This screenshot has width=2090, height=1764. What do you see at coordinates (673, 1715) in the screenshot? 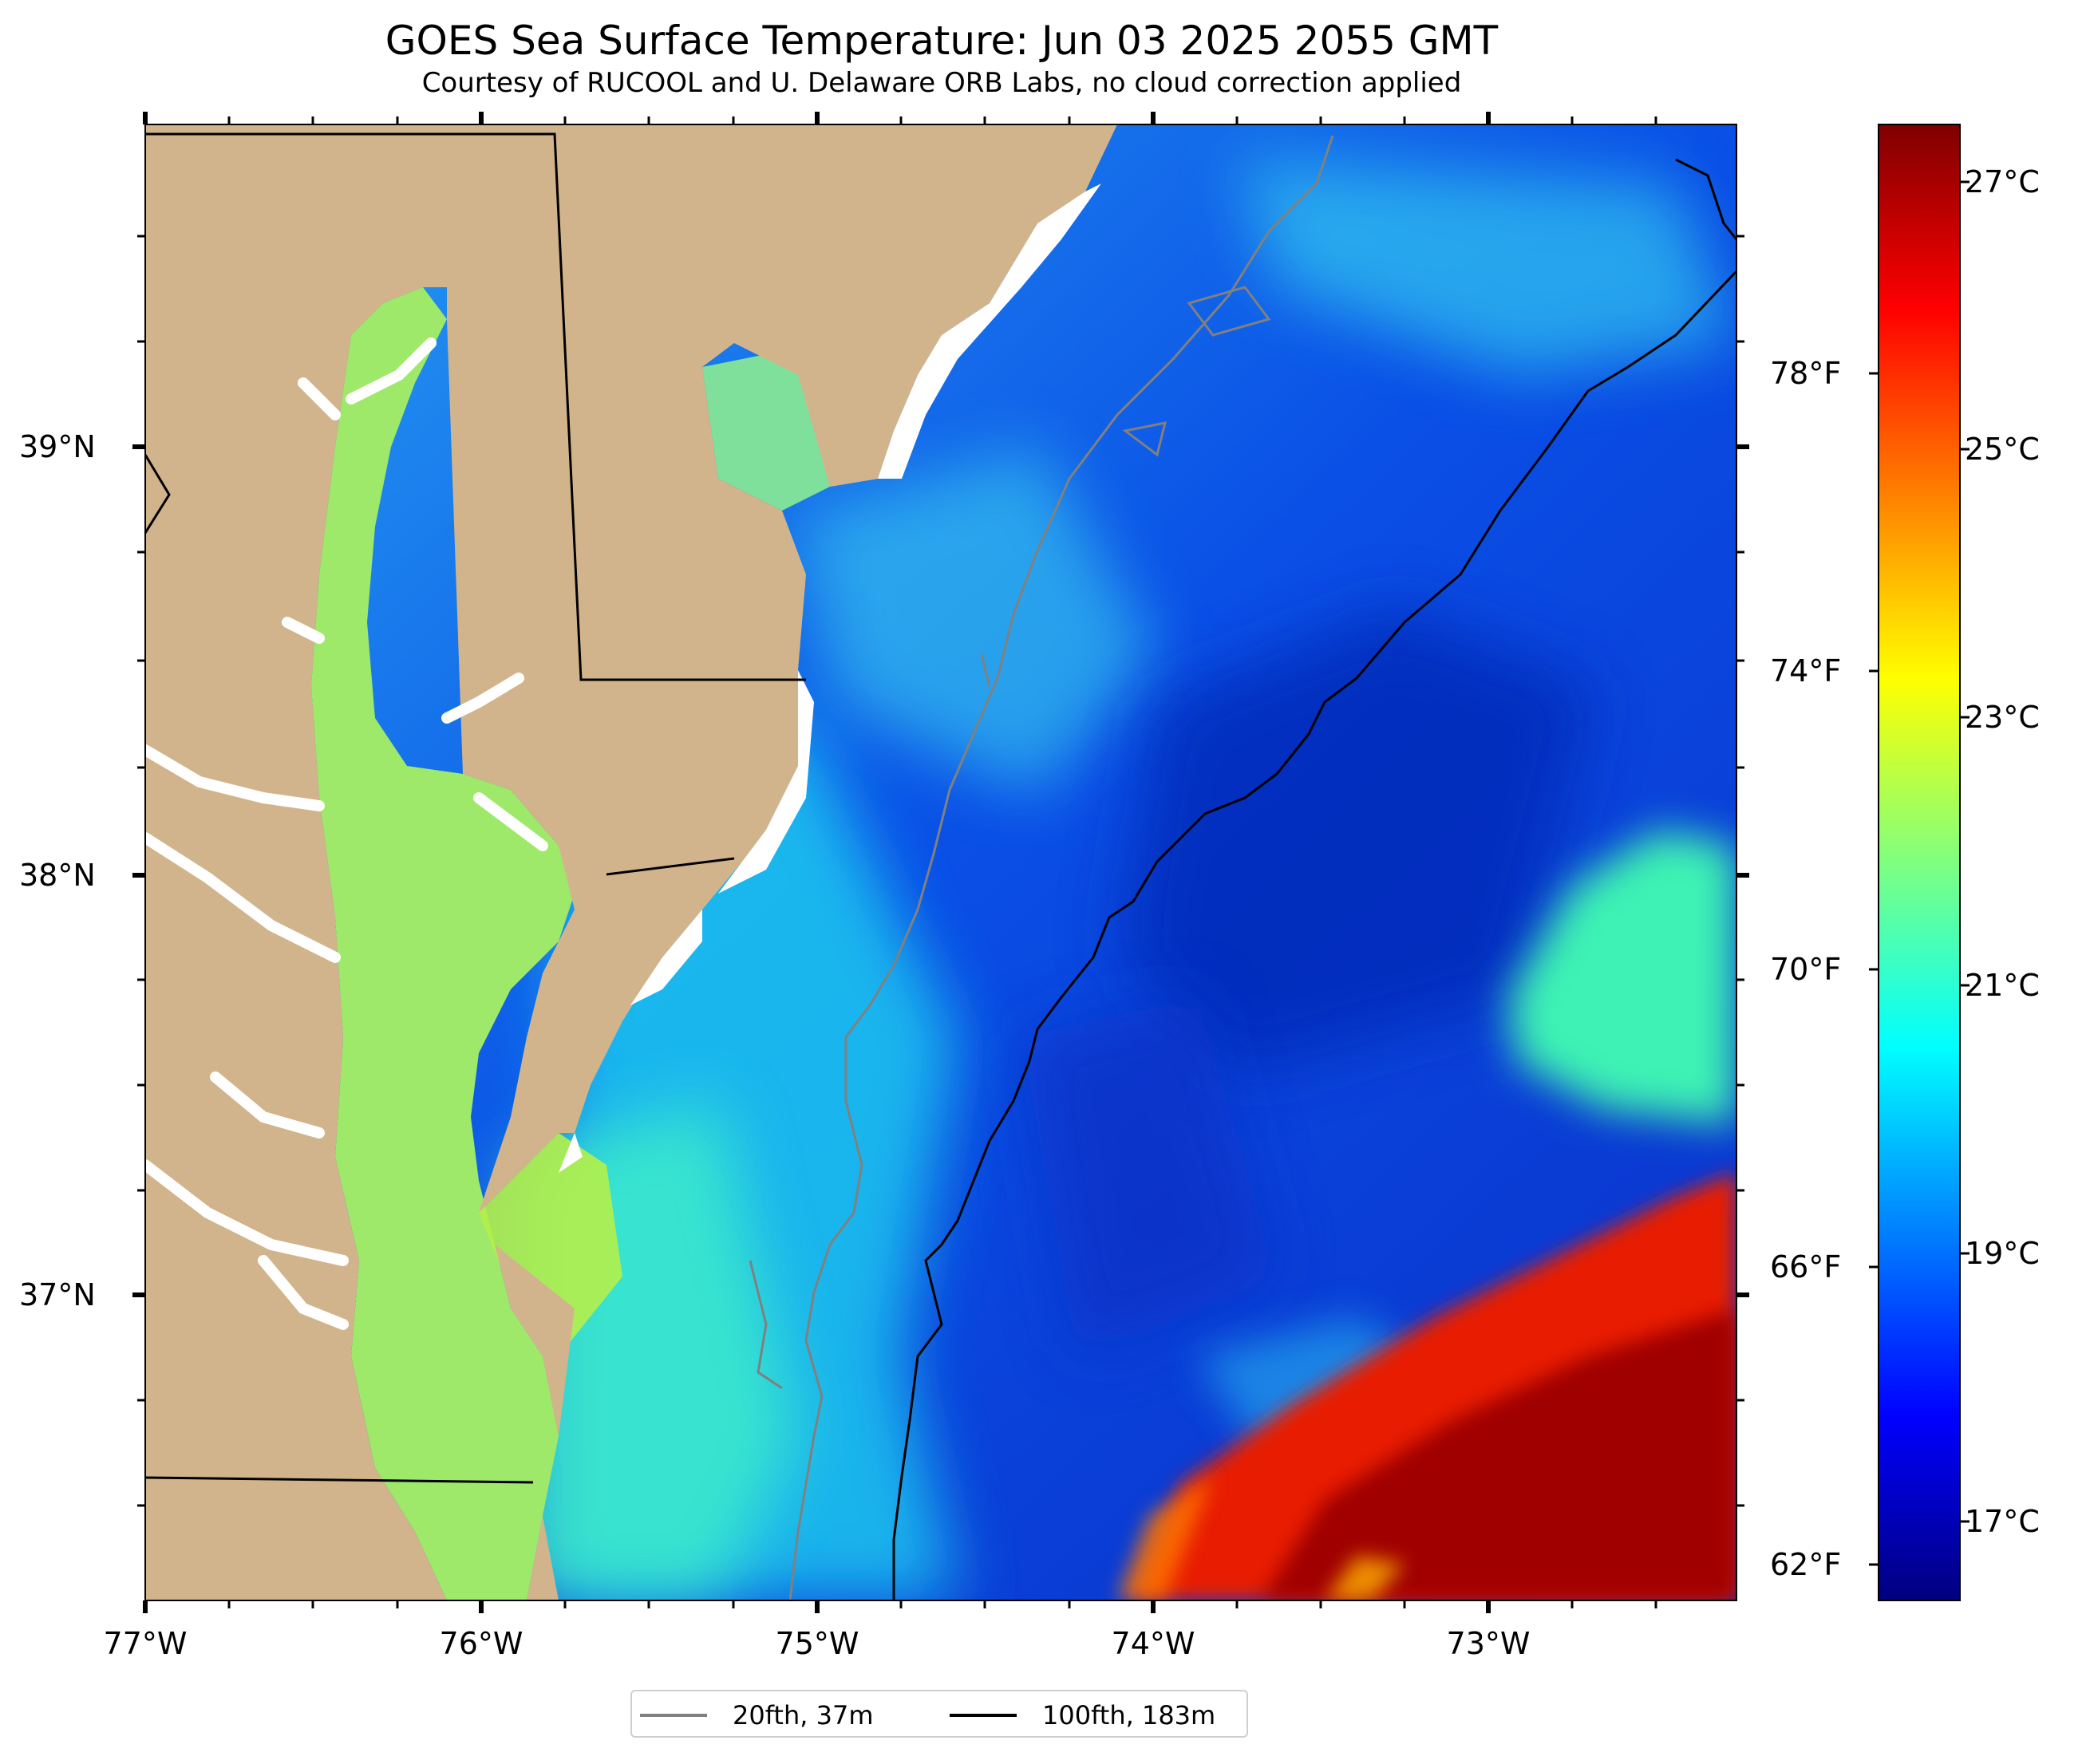
I see `legend-swatch-20fth` at bounding box center [673, 1715].